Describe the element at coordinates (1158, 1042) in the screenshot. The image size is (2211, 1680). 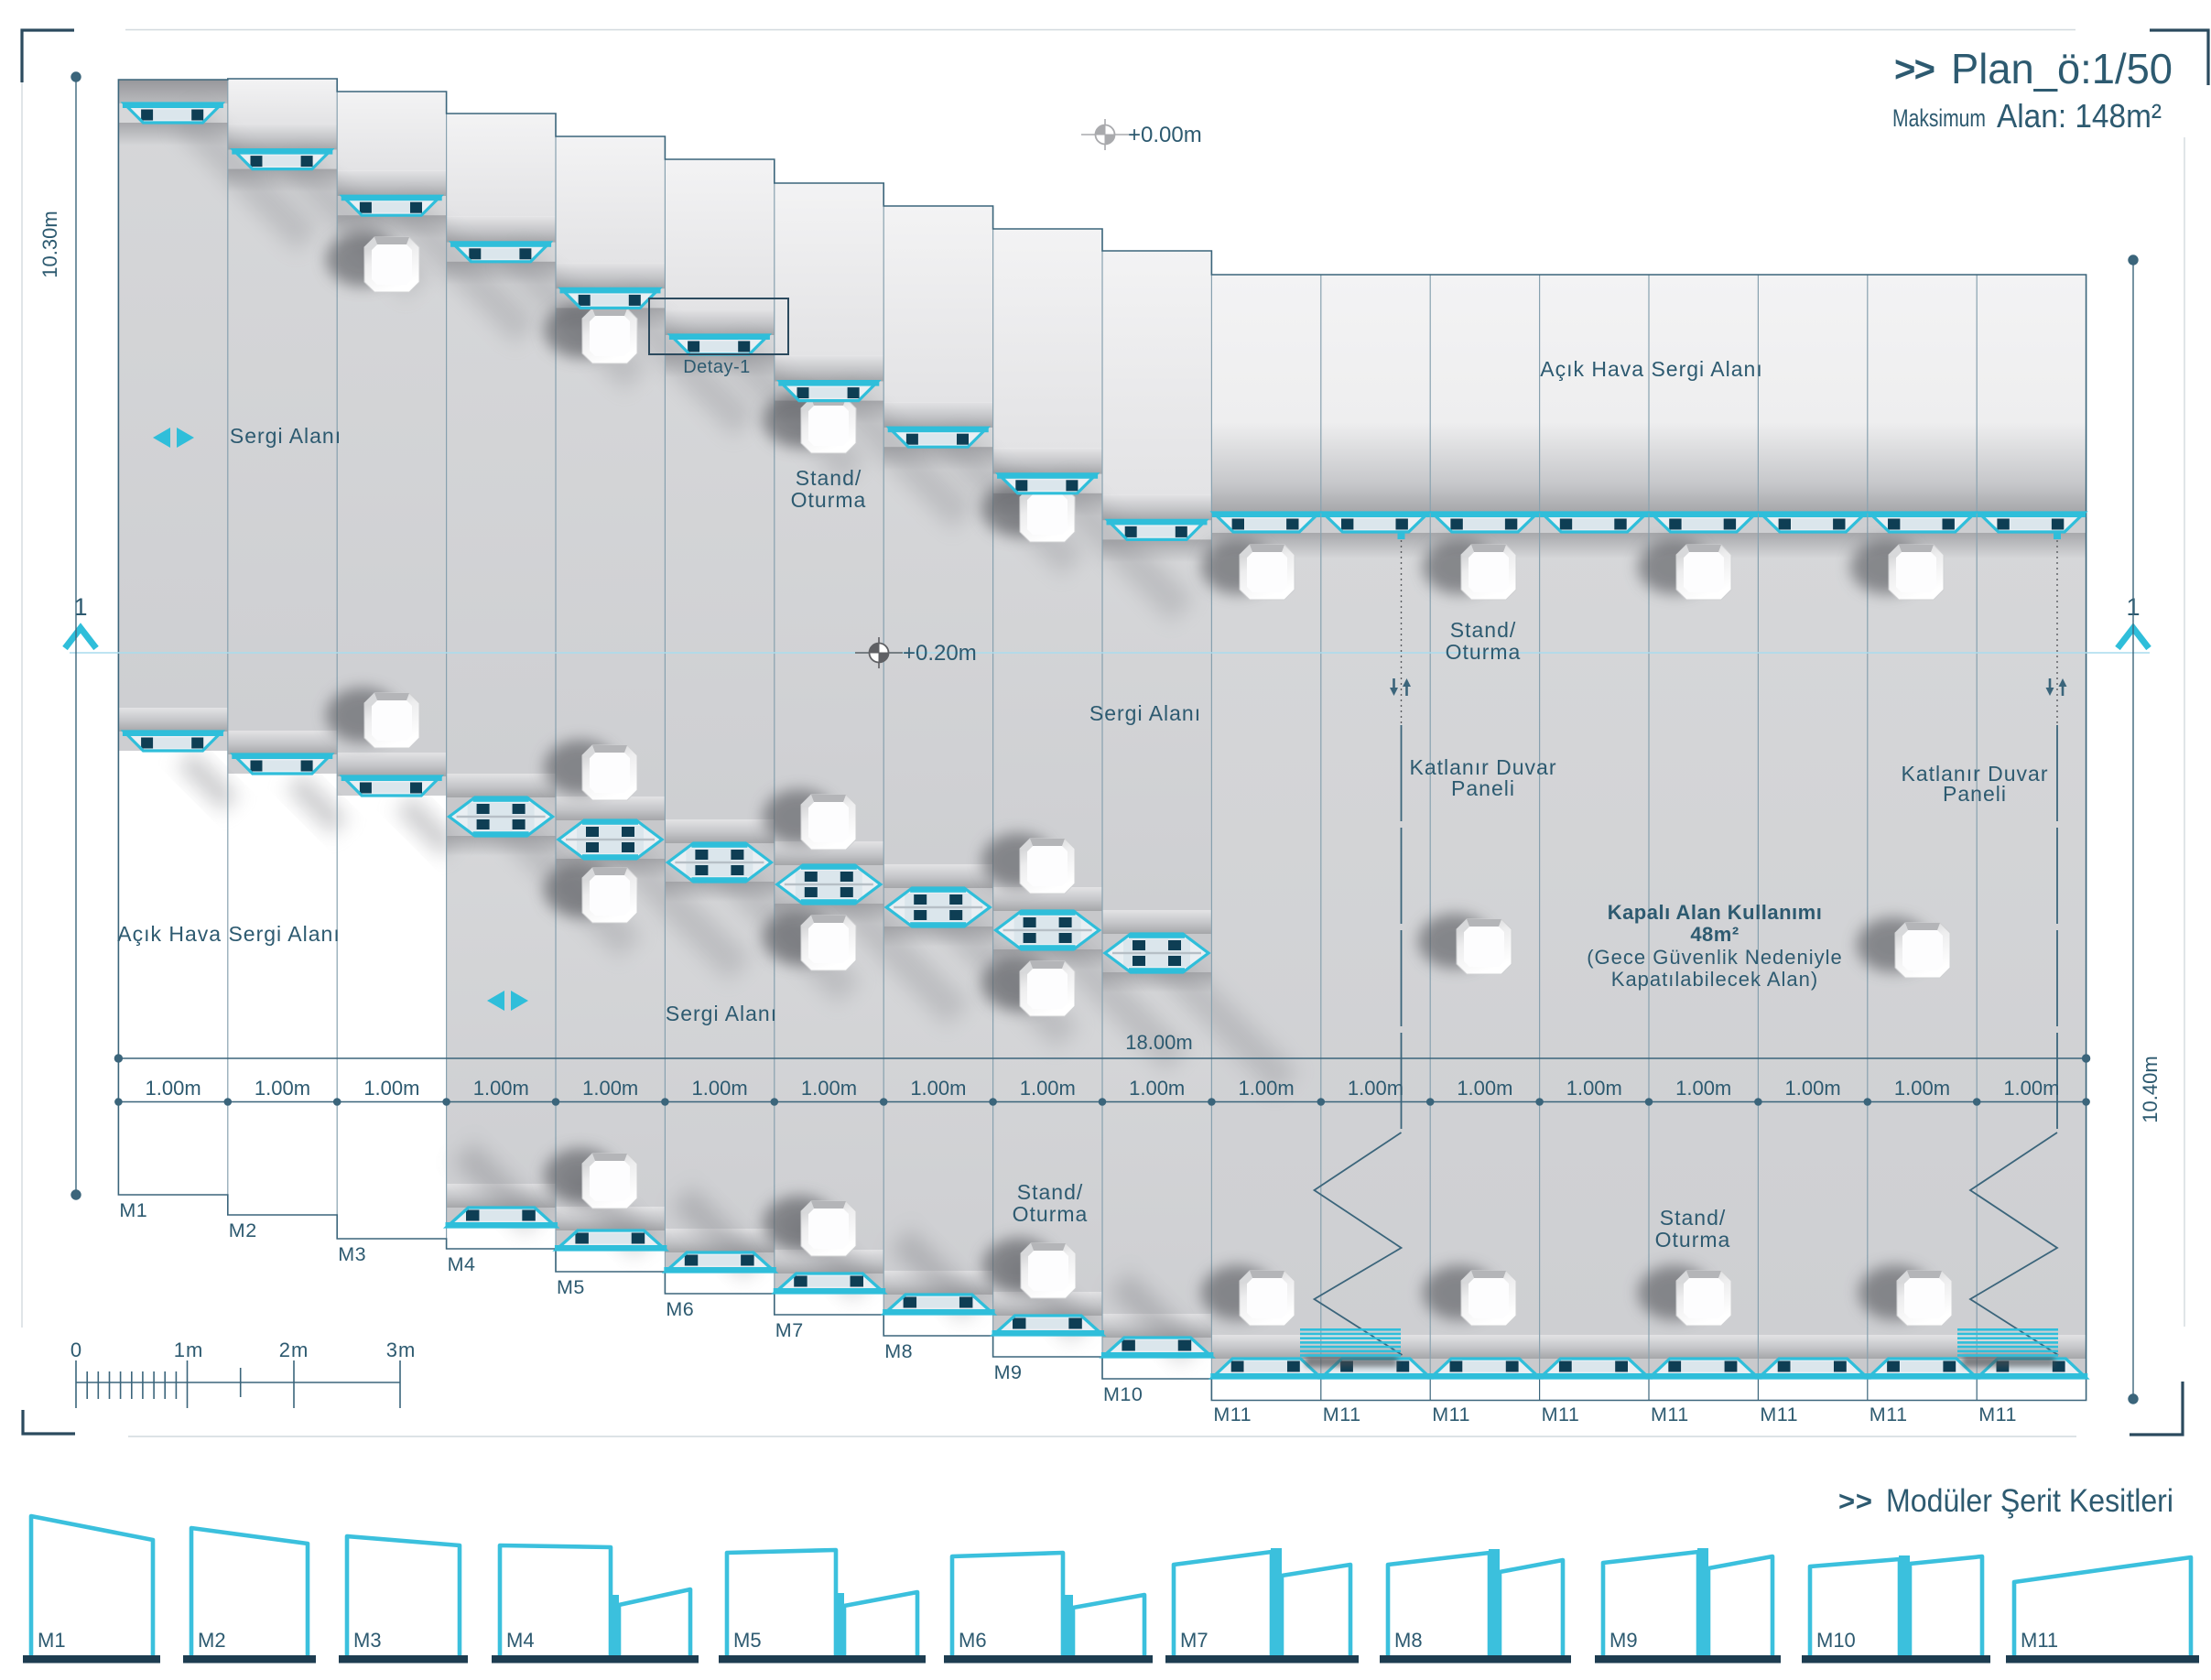
I see `svg-text: 18.00m` at that location.